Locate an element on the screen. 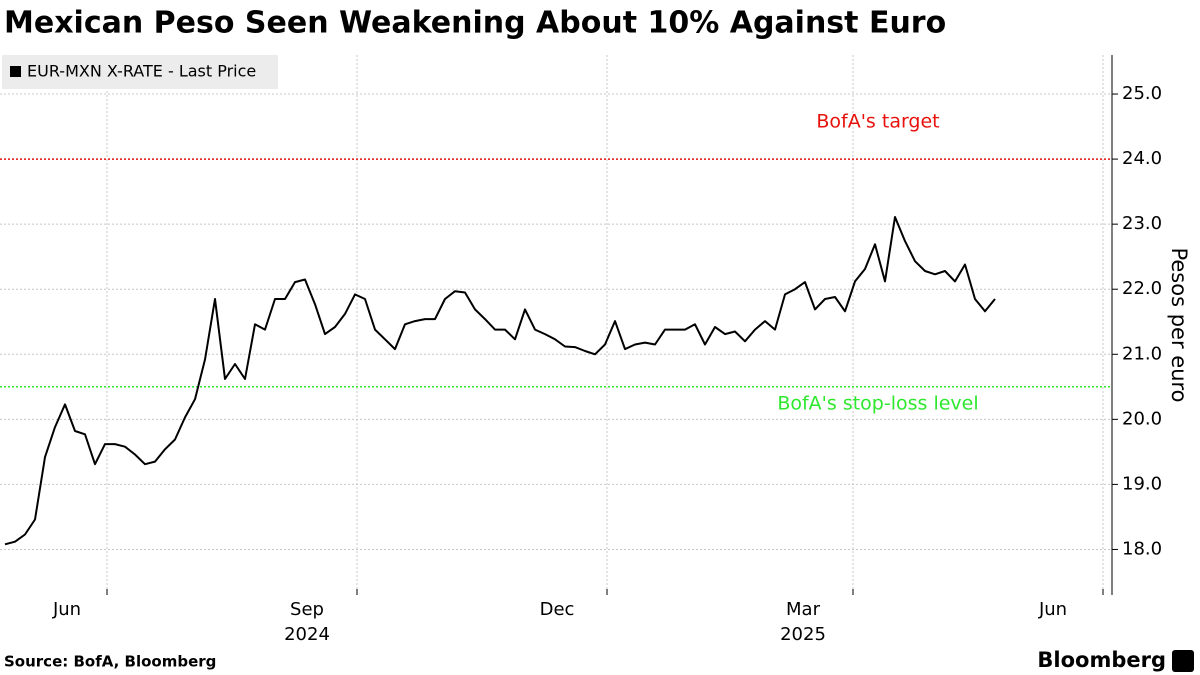  y-tick-label: 22.0 is located at coordinates (1142, 288).